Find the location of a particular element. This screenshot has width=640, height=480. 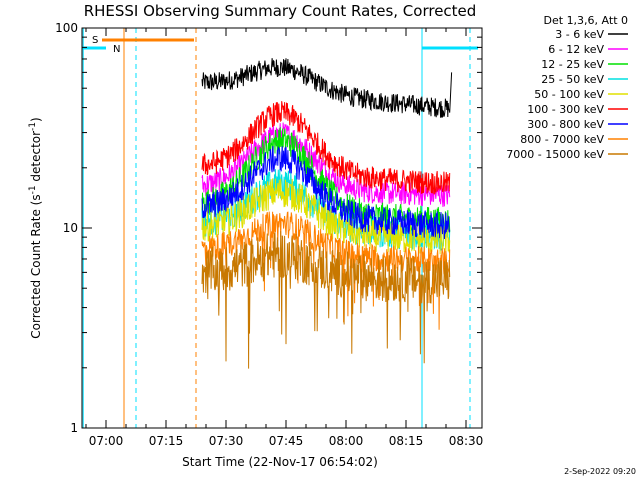

x-tick-label: 07:15 is located at coordinates (166, 441).